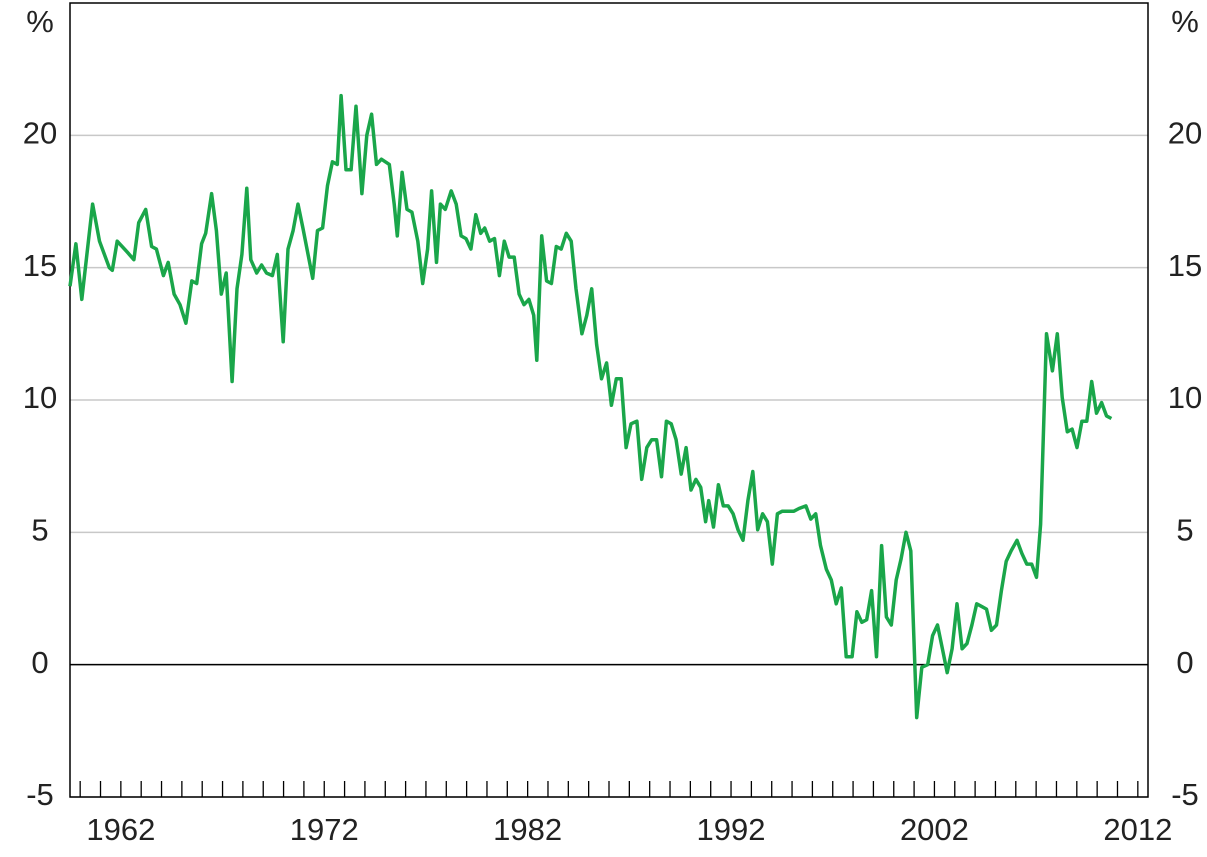 The width and height of the screenshot is (1207, 857). What do you see at coordinates (40, 794) in the screenshot?
I see `y-tick-label: -5` at bounding box center [40, 794].